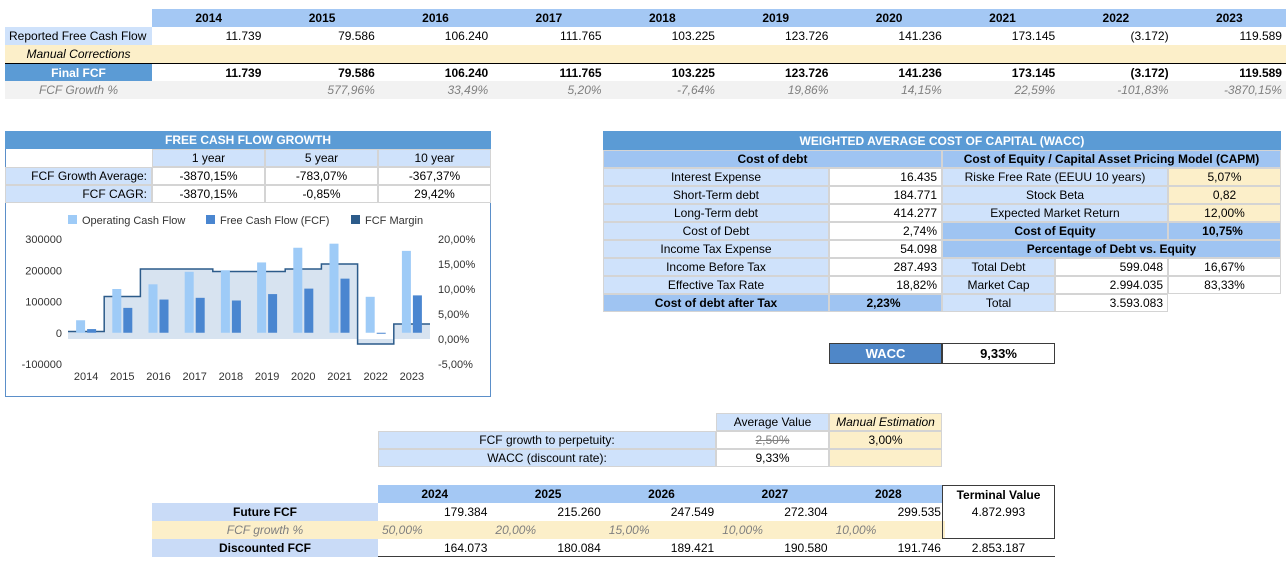  Describe the element at coordinates (434, 176) in the screenshot. I see `growth-average-10y: -367,37%` at that location.